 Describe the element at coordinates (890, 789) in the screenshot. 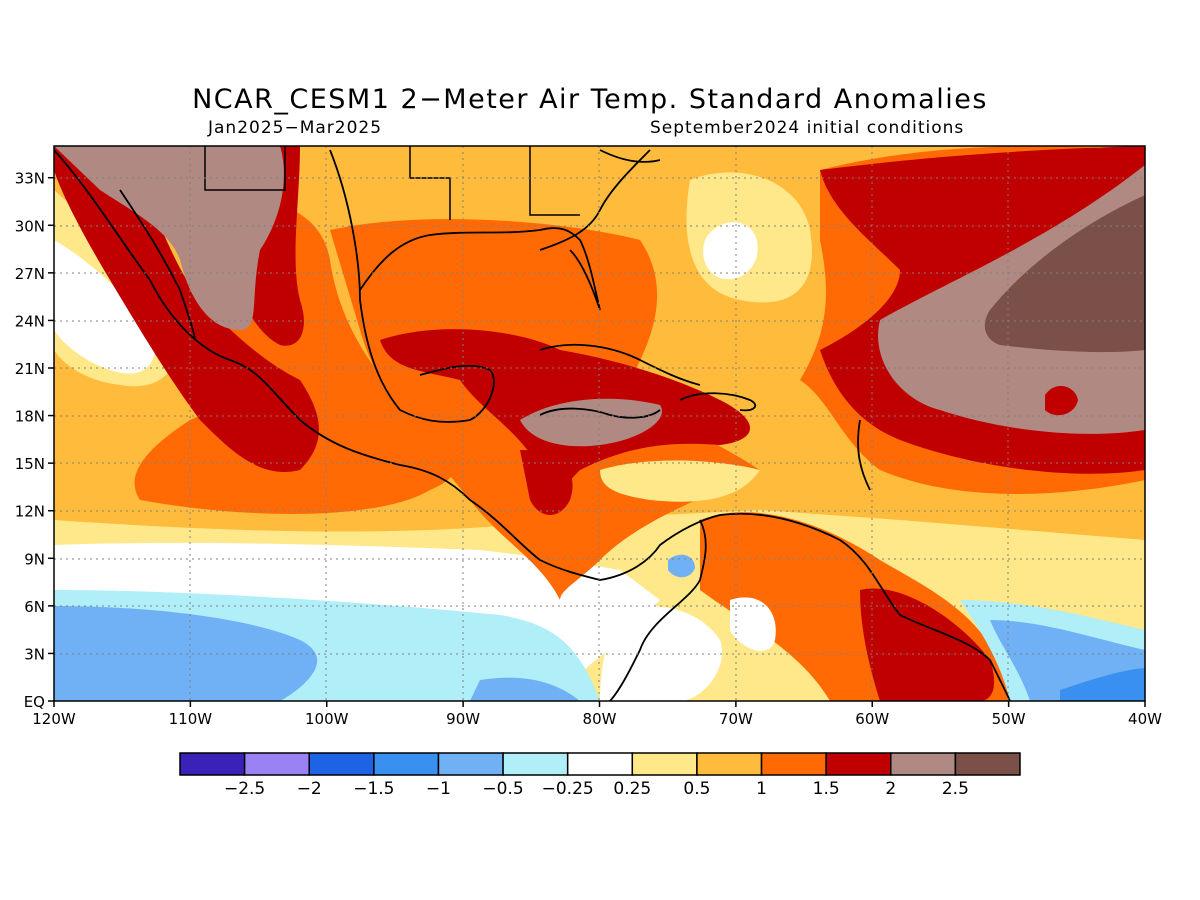

I see `colorbar-label: 2` at that location.